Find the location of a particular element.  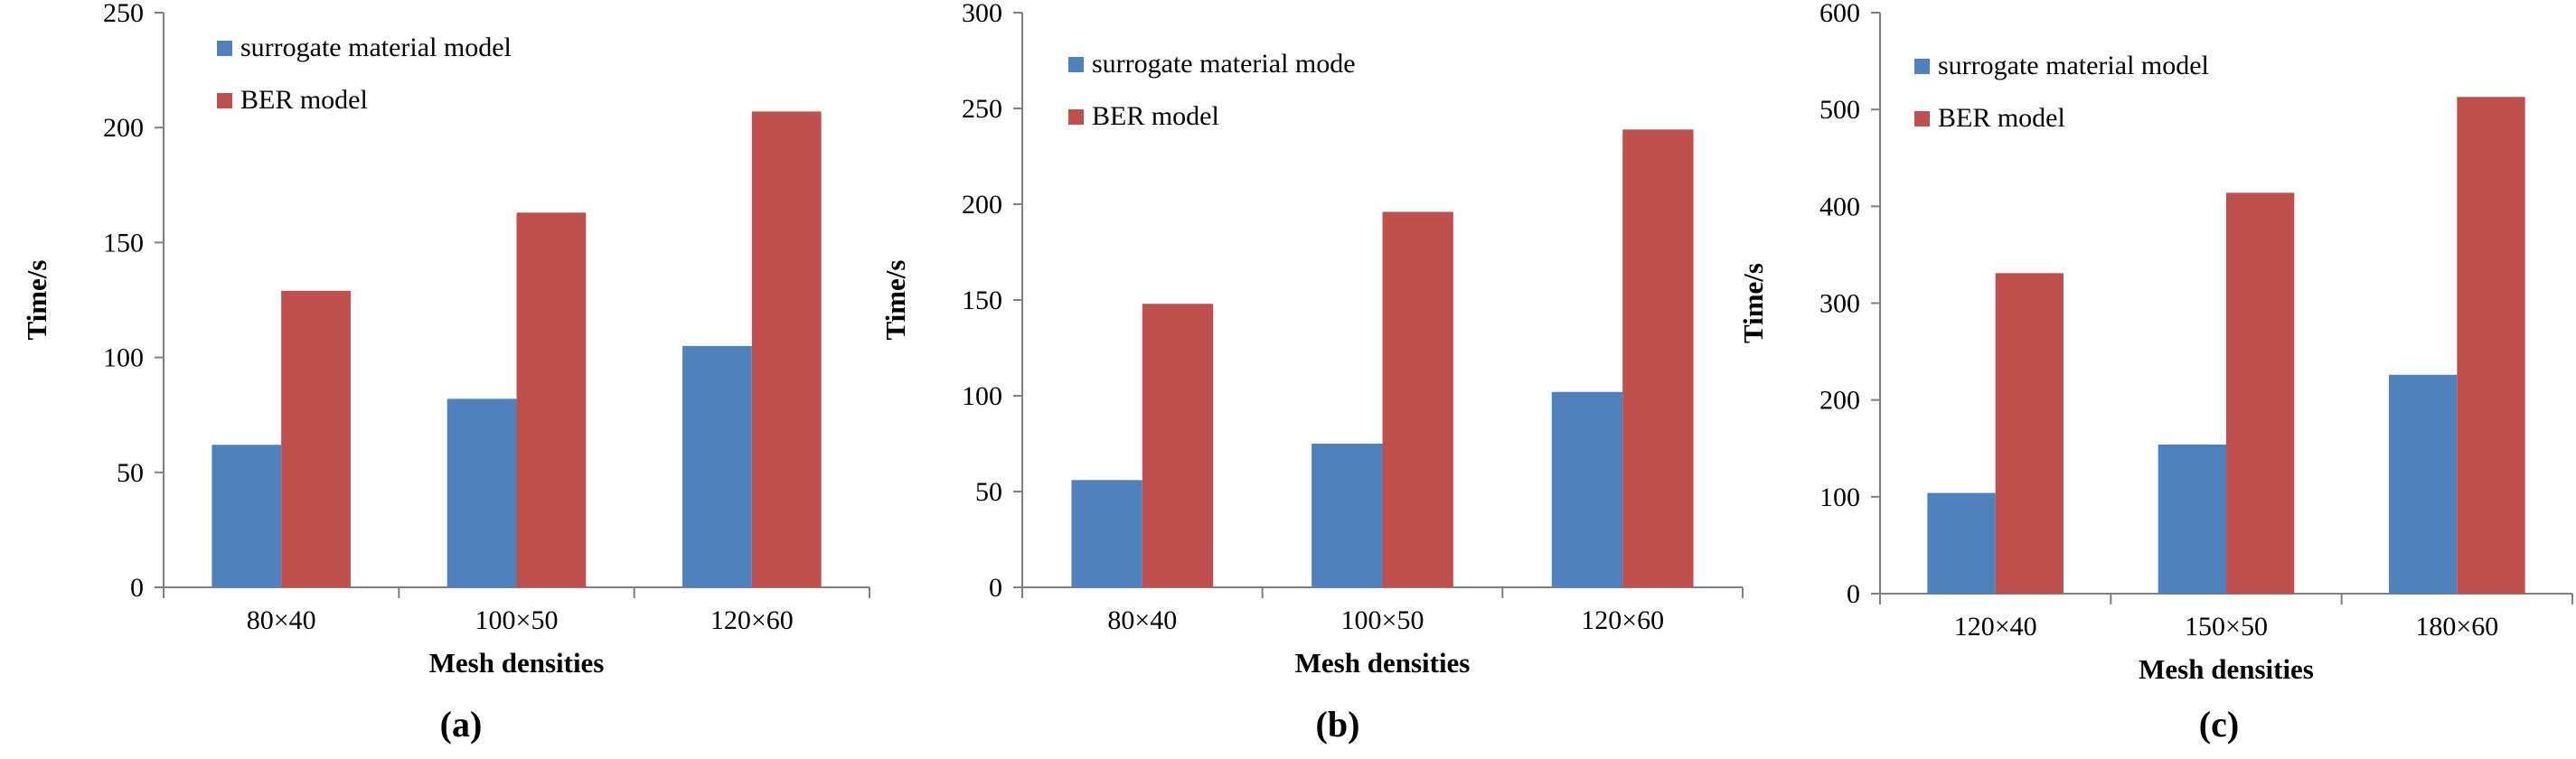

y-tick-label: 500 is located at coordinates (1840, 110).